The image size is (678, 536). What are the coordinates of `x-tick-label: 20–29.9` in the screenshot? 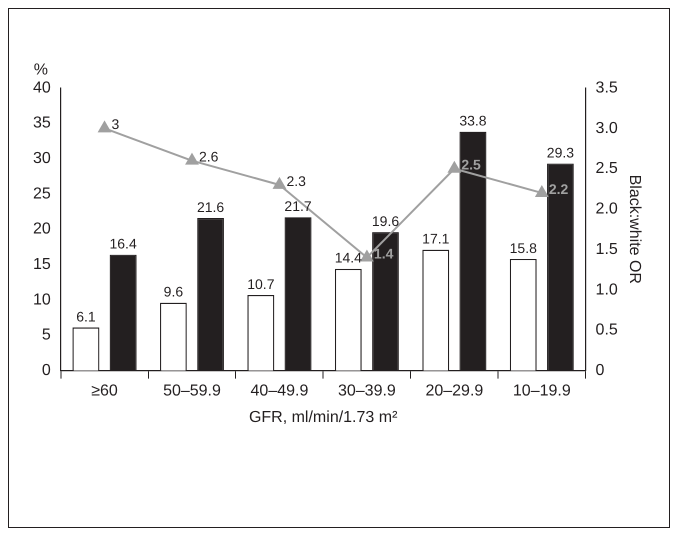 It's located at (454, 391).